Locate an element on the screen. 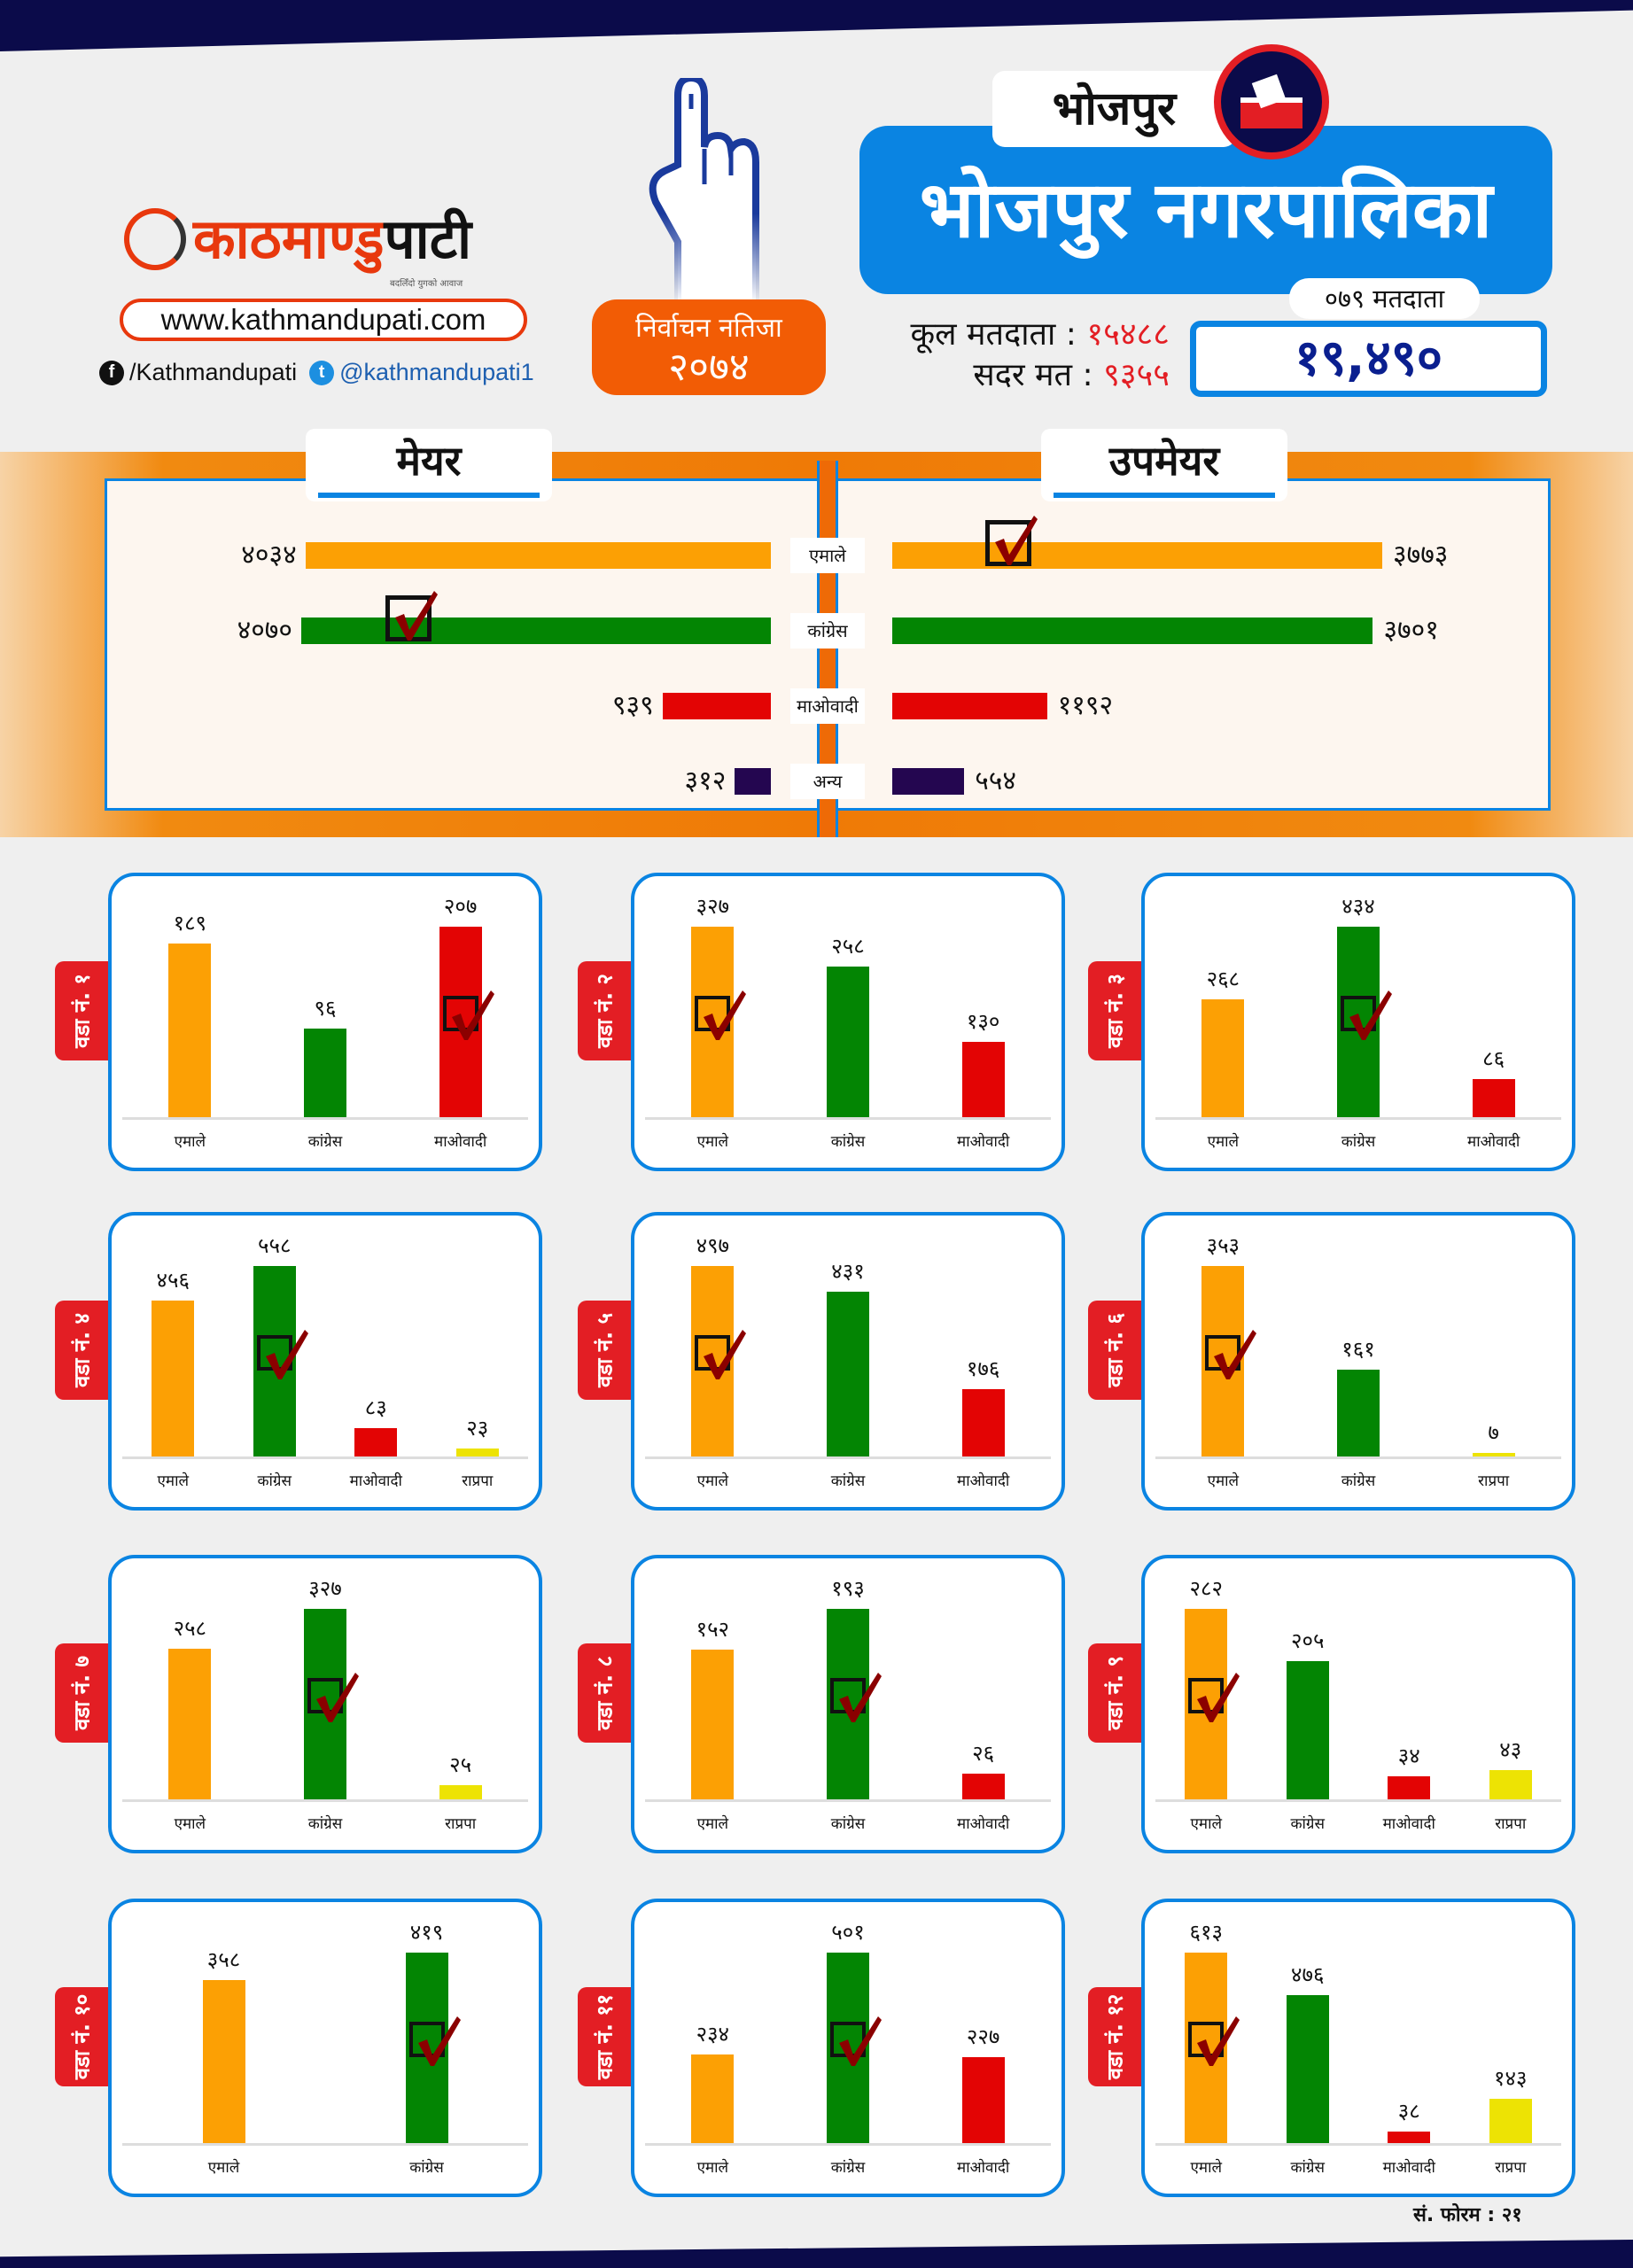 The height and width of the screenshot is (2268, 1633). voting-finger-icon is located at coordinates (704, 191).